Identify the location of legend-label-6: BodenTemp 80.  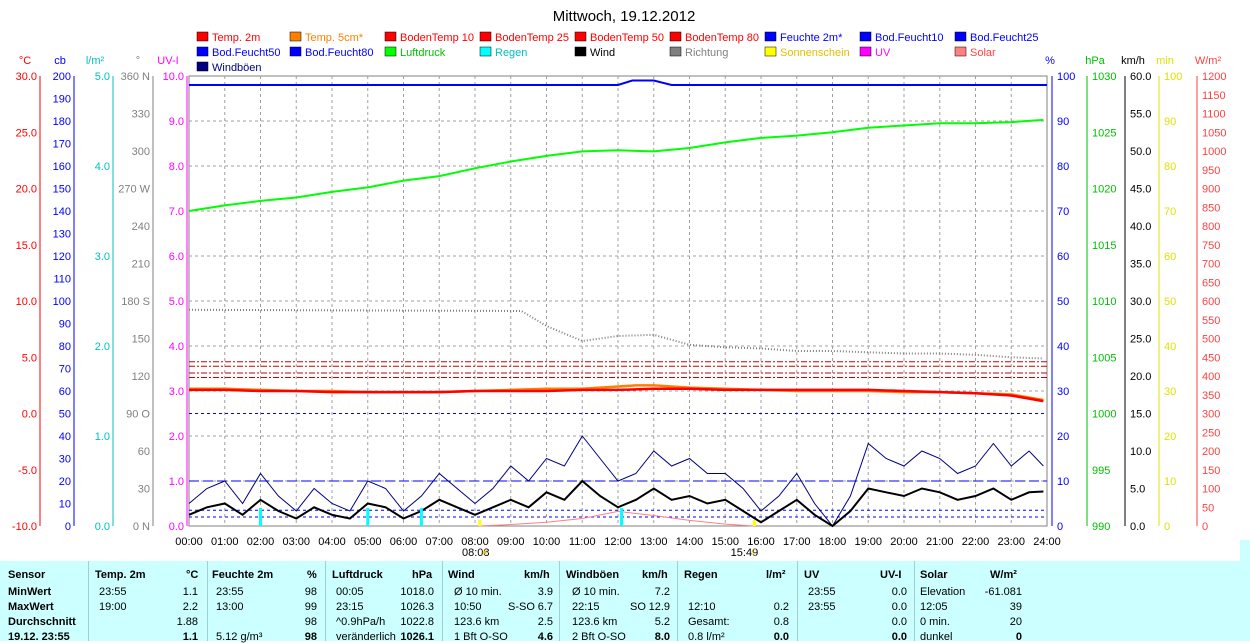
(722, 38).